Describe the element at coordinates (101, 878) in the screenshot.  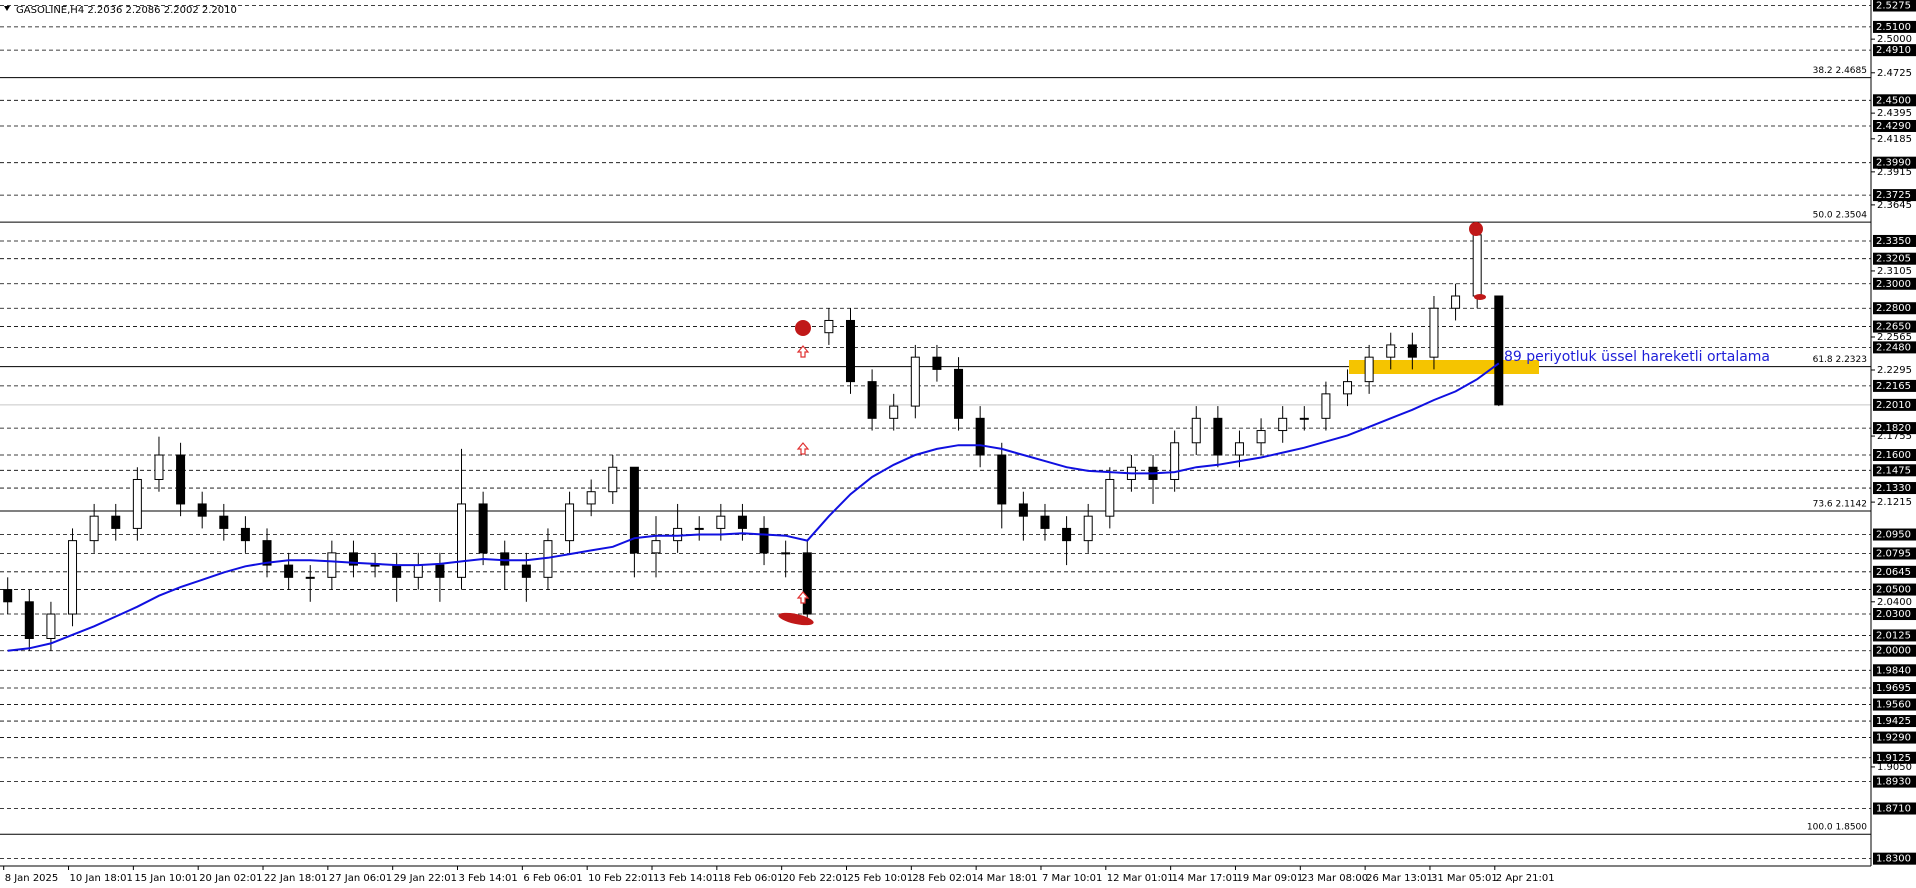
I see `x-tick-label: 10 Jan 18:01` at that location.